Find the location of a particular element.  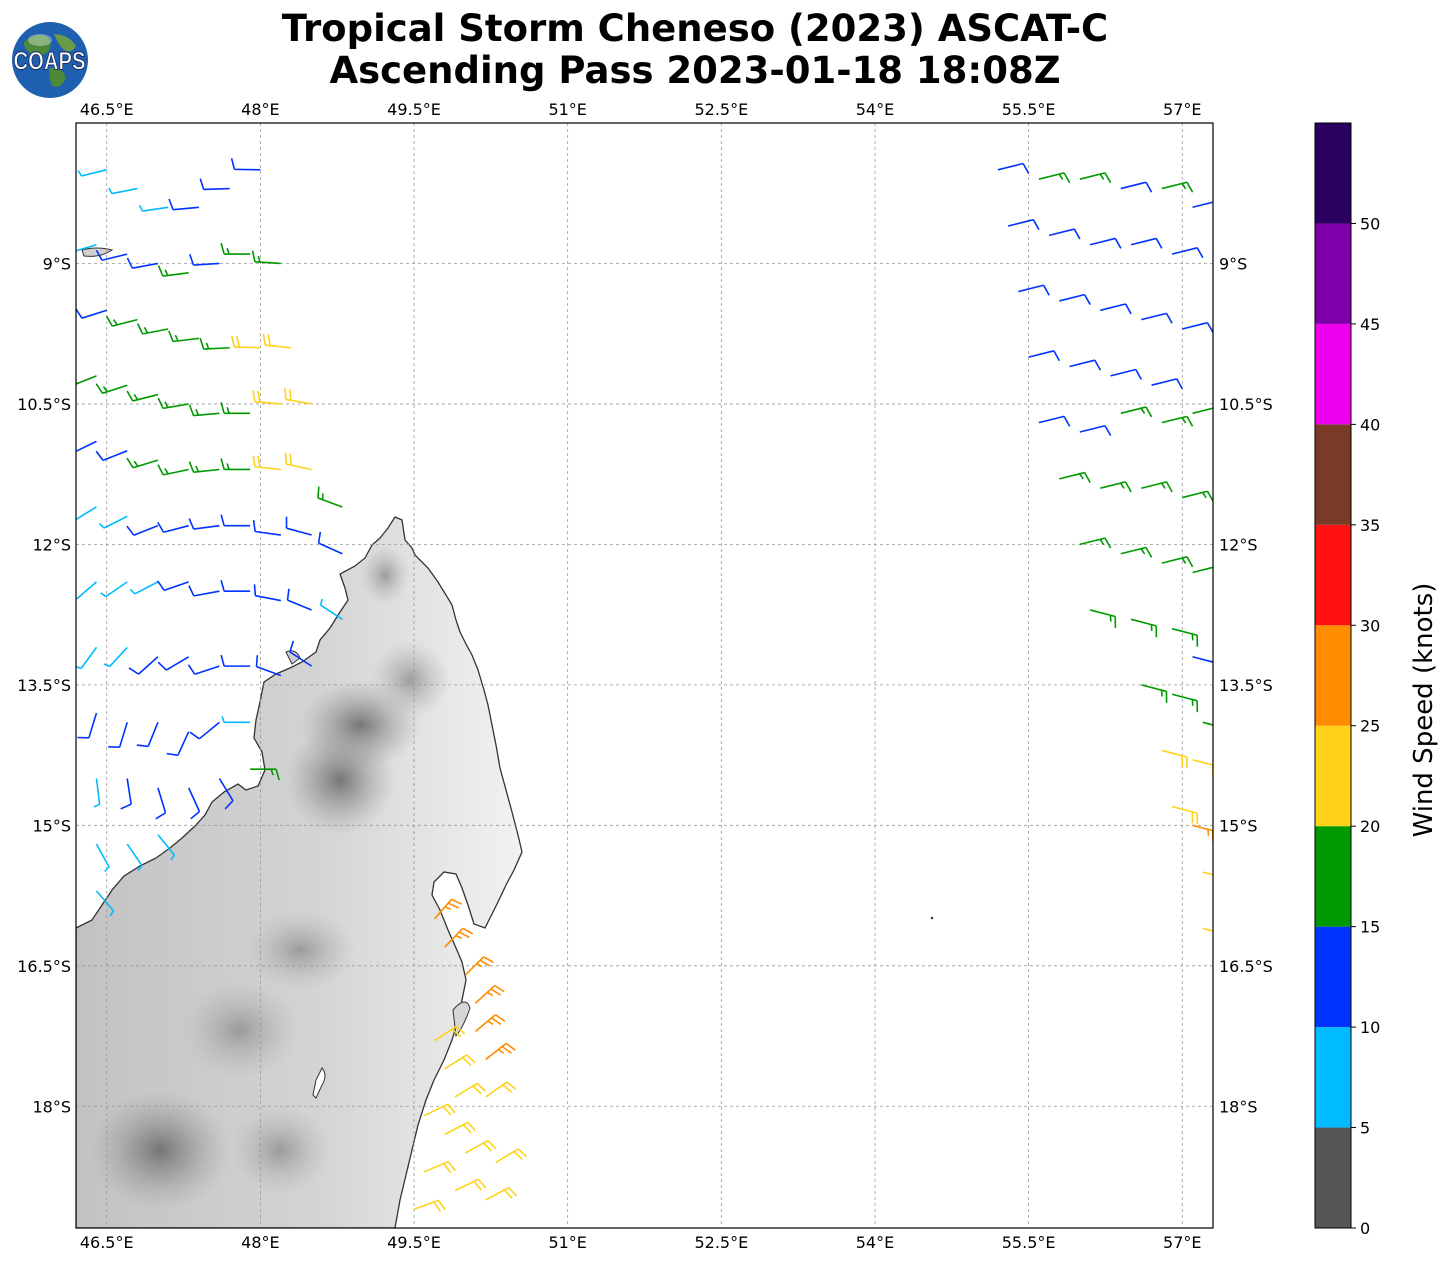

lon-tick-label-top: 52.5°E is located at coordinates (721, 109).